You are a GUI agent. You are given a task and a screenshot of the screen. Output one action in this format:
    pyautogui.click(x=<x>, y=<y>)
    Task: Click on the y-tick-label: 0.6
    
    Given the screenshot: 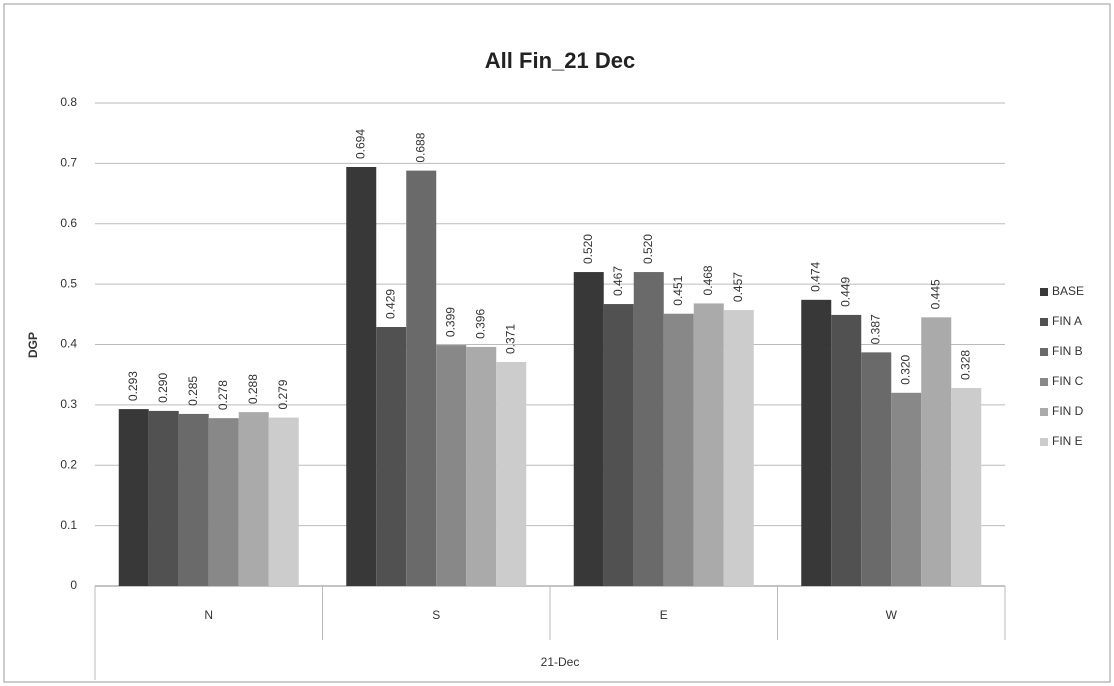 What is the action you would take?
    pyautogui.click(x=68, y=223)
    